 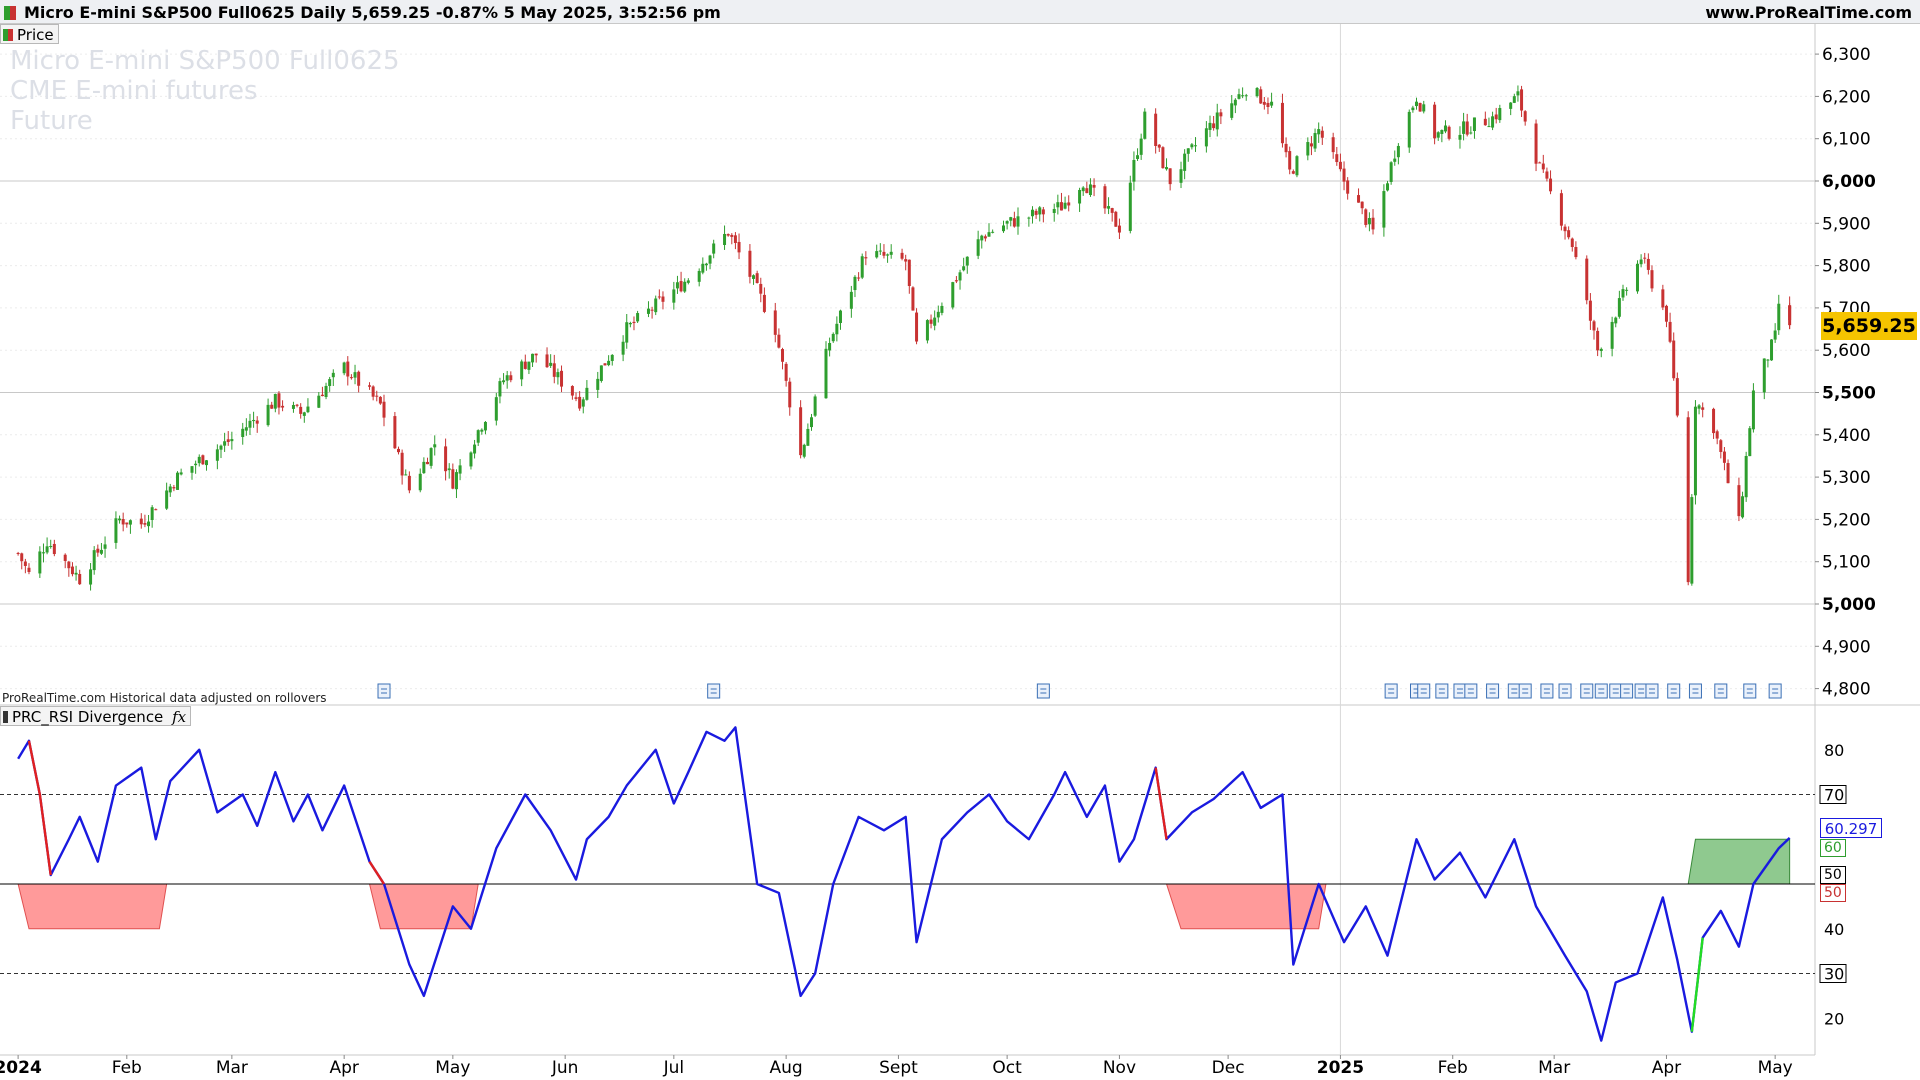 I want to click on price-tick-label: 6,100, so click(x=1846, y=140).